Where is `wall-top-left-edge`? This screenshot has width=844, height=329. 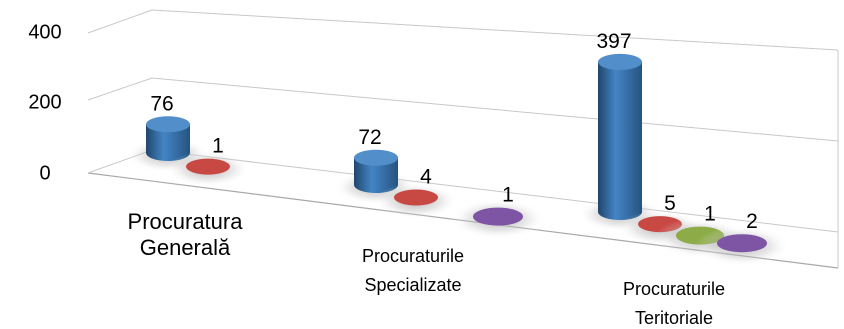
wall-top-left-edge is located at coordinates (120, 21).